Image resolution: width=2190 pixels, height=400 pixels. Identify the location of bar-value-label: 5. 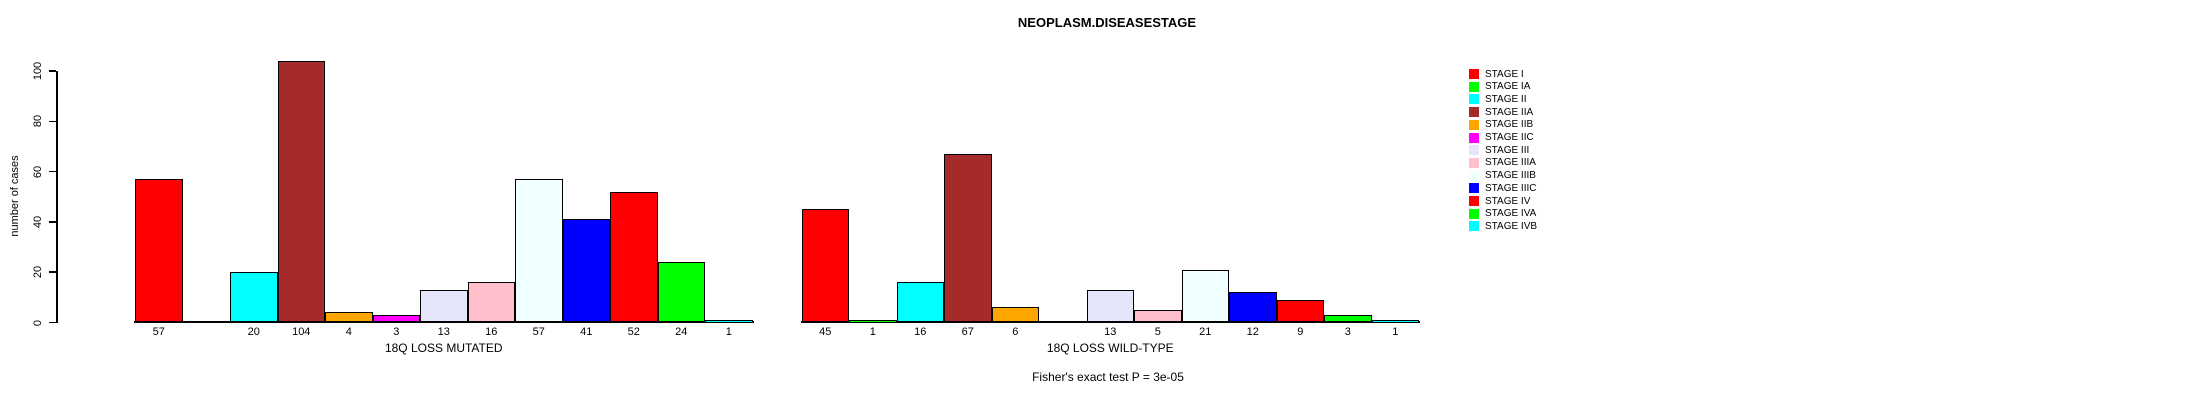
(1157, 332).